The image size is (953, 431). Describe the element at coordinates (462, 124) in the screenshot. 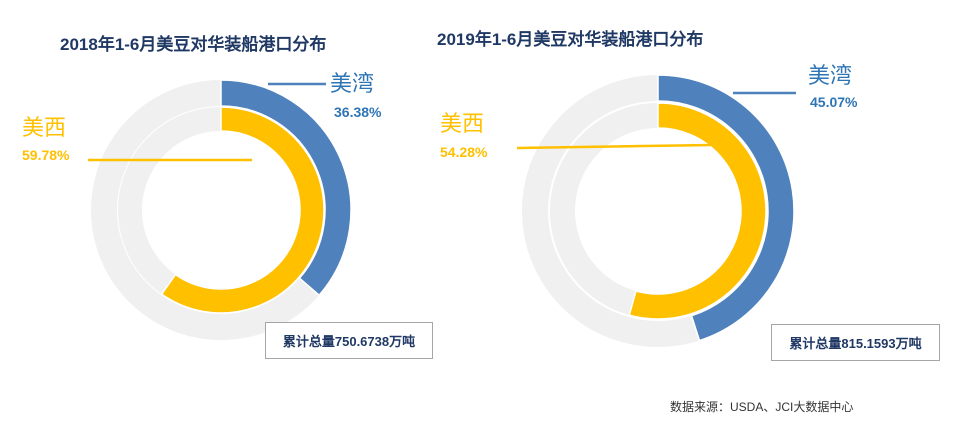

I see `label-west-2019: 美西` at that location.